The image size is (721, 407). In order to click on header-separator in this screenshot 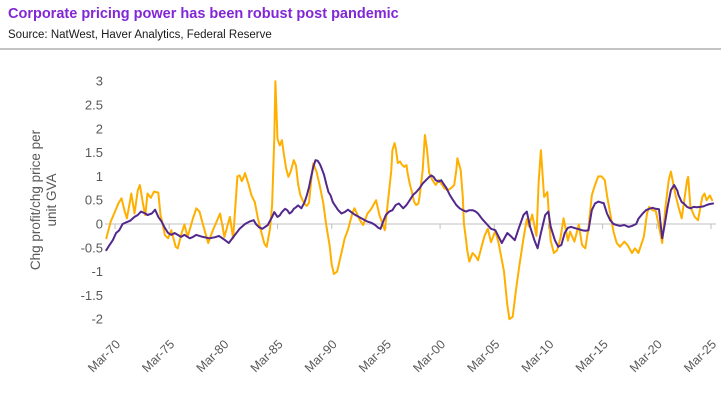, I will do `click(360, 49)`.